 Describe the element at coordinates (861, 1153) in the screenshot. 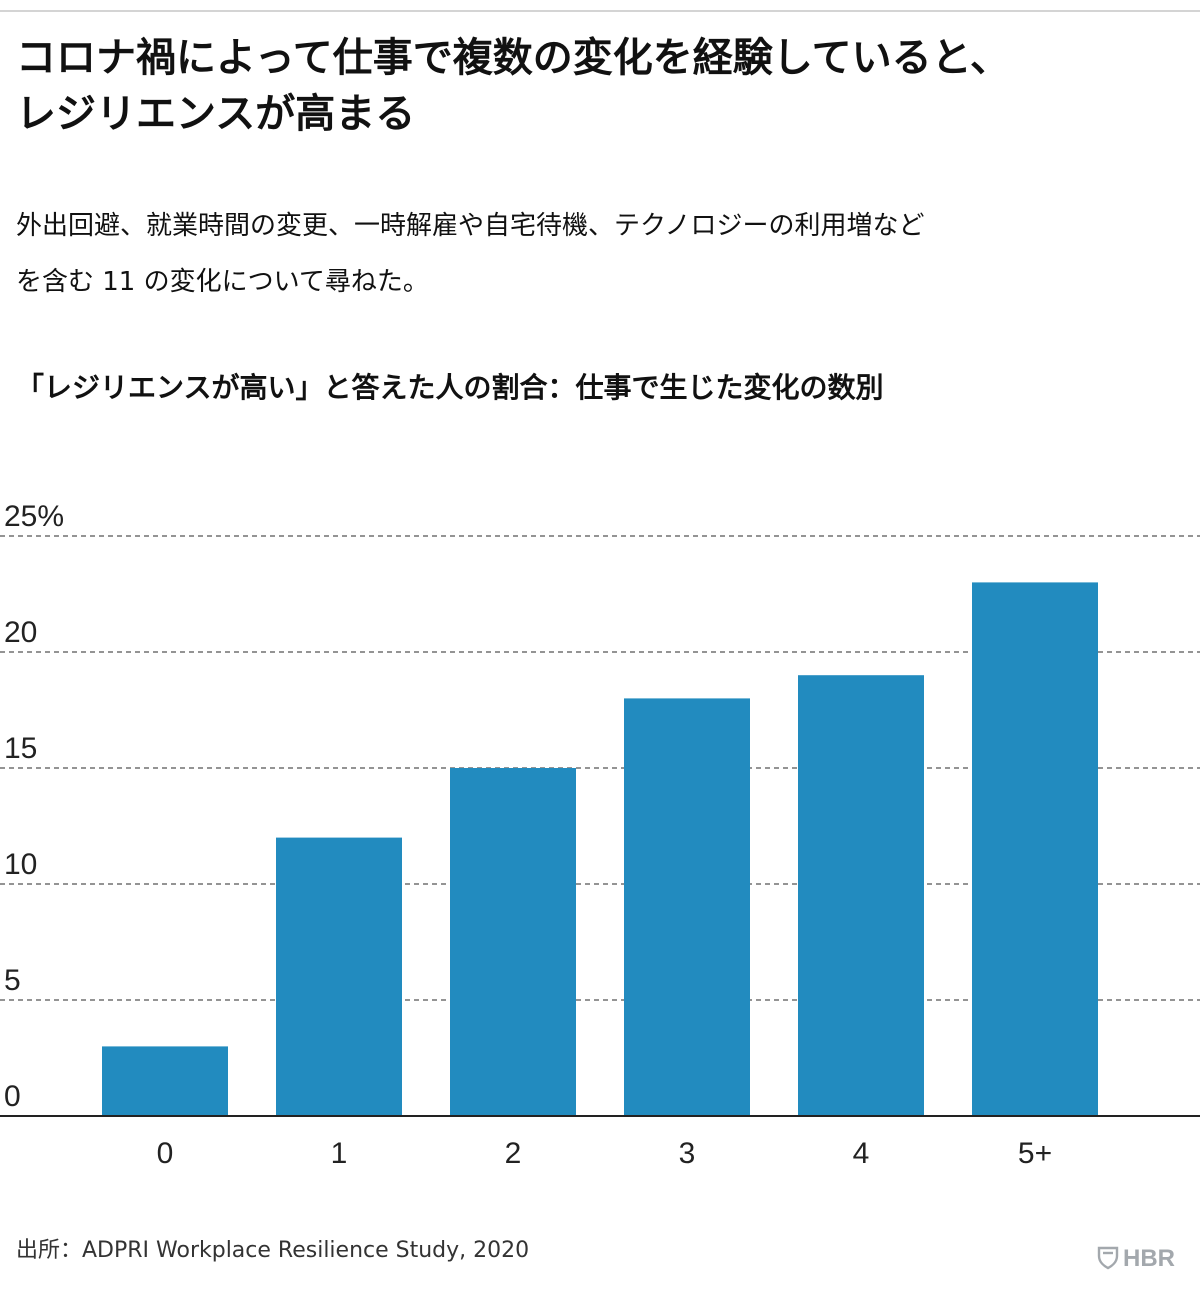

I see `x-tick-label-4: 4` at that location.